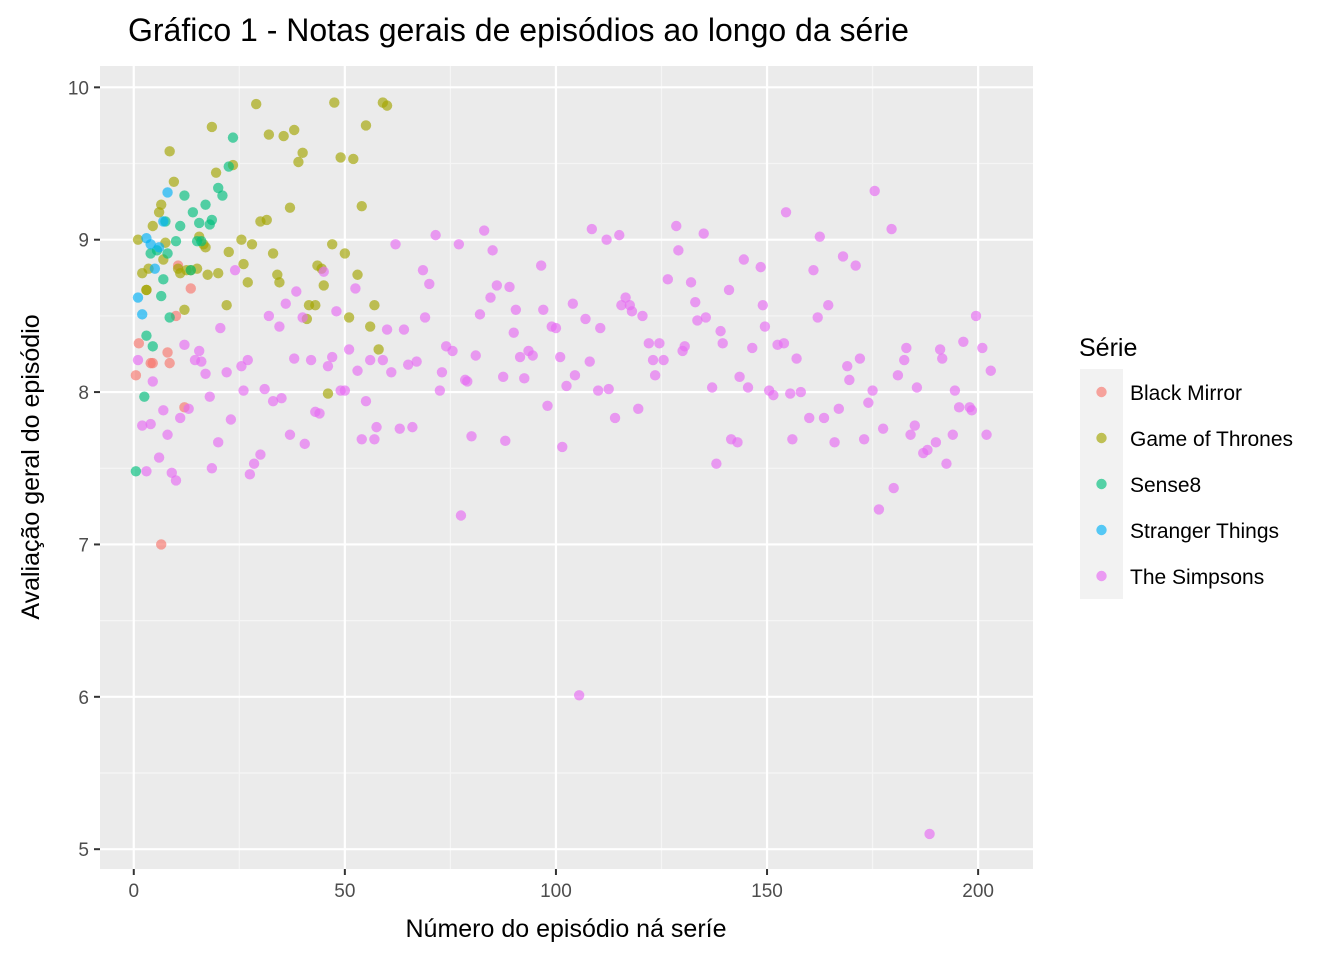 This screenshot has height=960, width=1344. What do you see at coordinates (1101, 576) in the screenshot?
I see `legend-key-the-simpsons` at bounding box center [1101, 576].